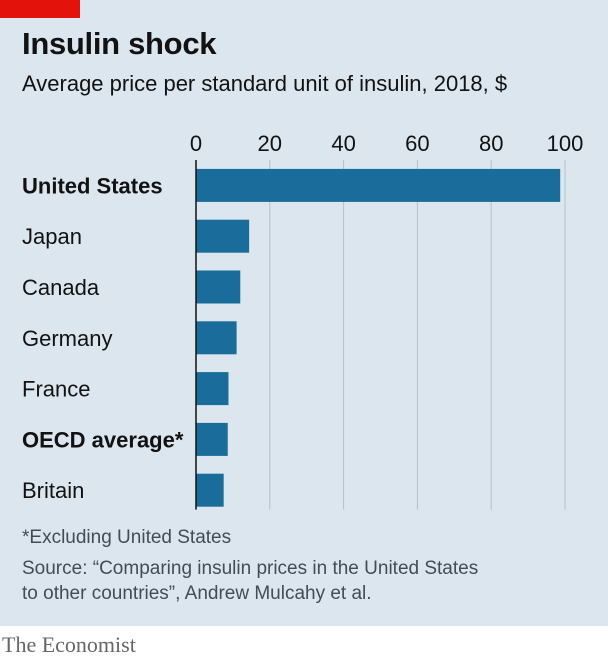 This screenshot has height=662, width=608. I want to click on category-label: Japan, so click(52, 236).